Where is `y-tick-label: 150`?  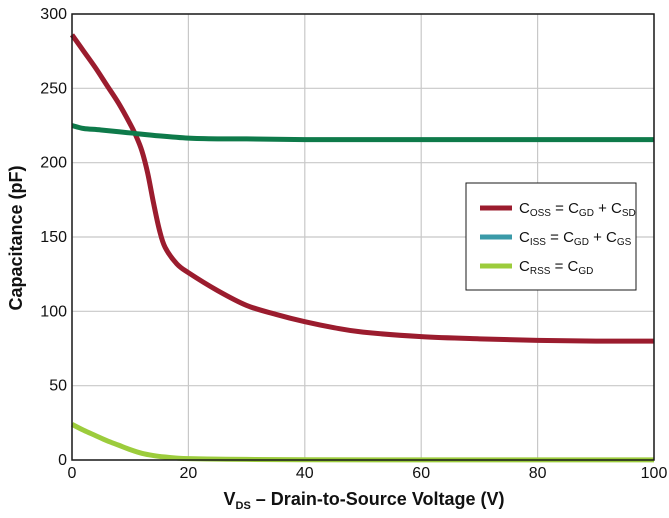 y-tick-label: 150 is located at coordinates (53, 237).